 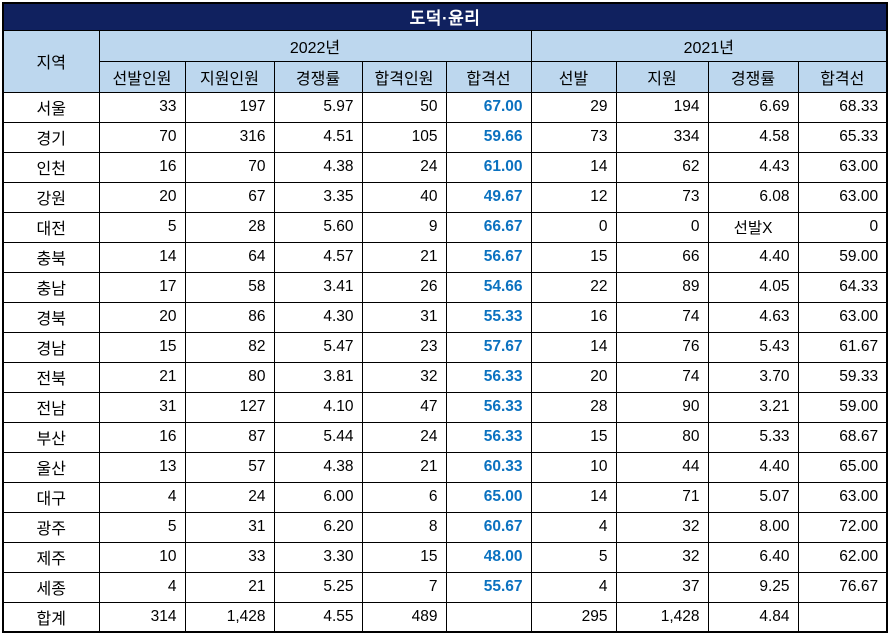 What do you see at coordinates (229, 137) in the screenshot?
I see `cell-app-2022: 316` at bounding box center [229, 137].